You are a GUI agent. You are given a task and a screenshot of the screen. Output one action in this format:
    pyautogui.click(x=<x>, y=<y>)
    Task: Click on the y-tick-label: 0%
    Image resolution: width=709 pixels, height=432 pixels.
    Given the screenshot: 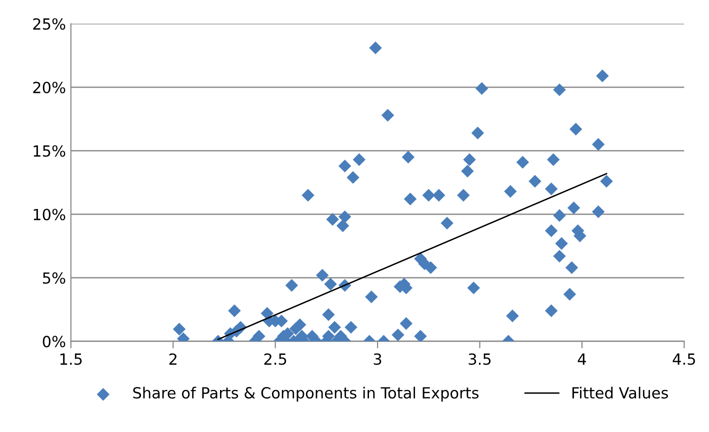 What is the action you would take?
    pyautogui.click(x=54, y=342)
    